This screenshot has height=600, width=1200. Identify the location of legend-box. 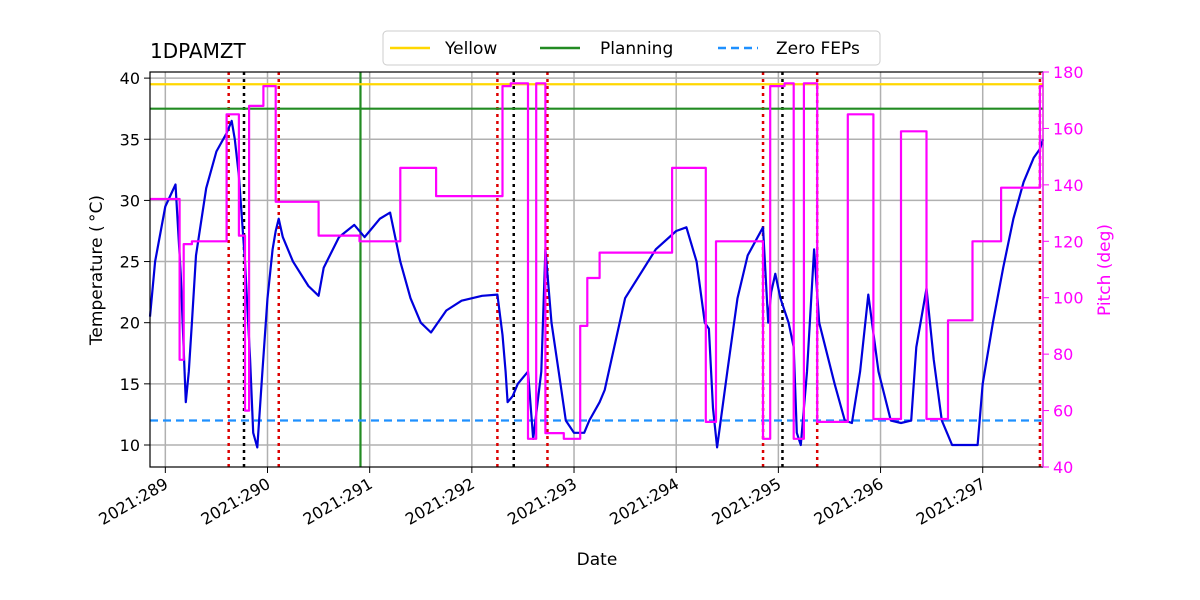
(631, 48).